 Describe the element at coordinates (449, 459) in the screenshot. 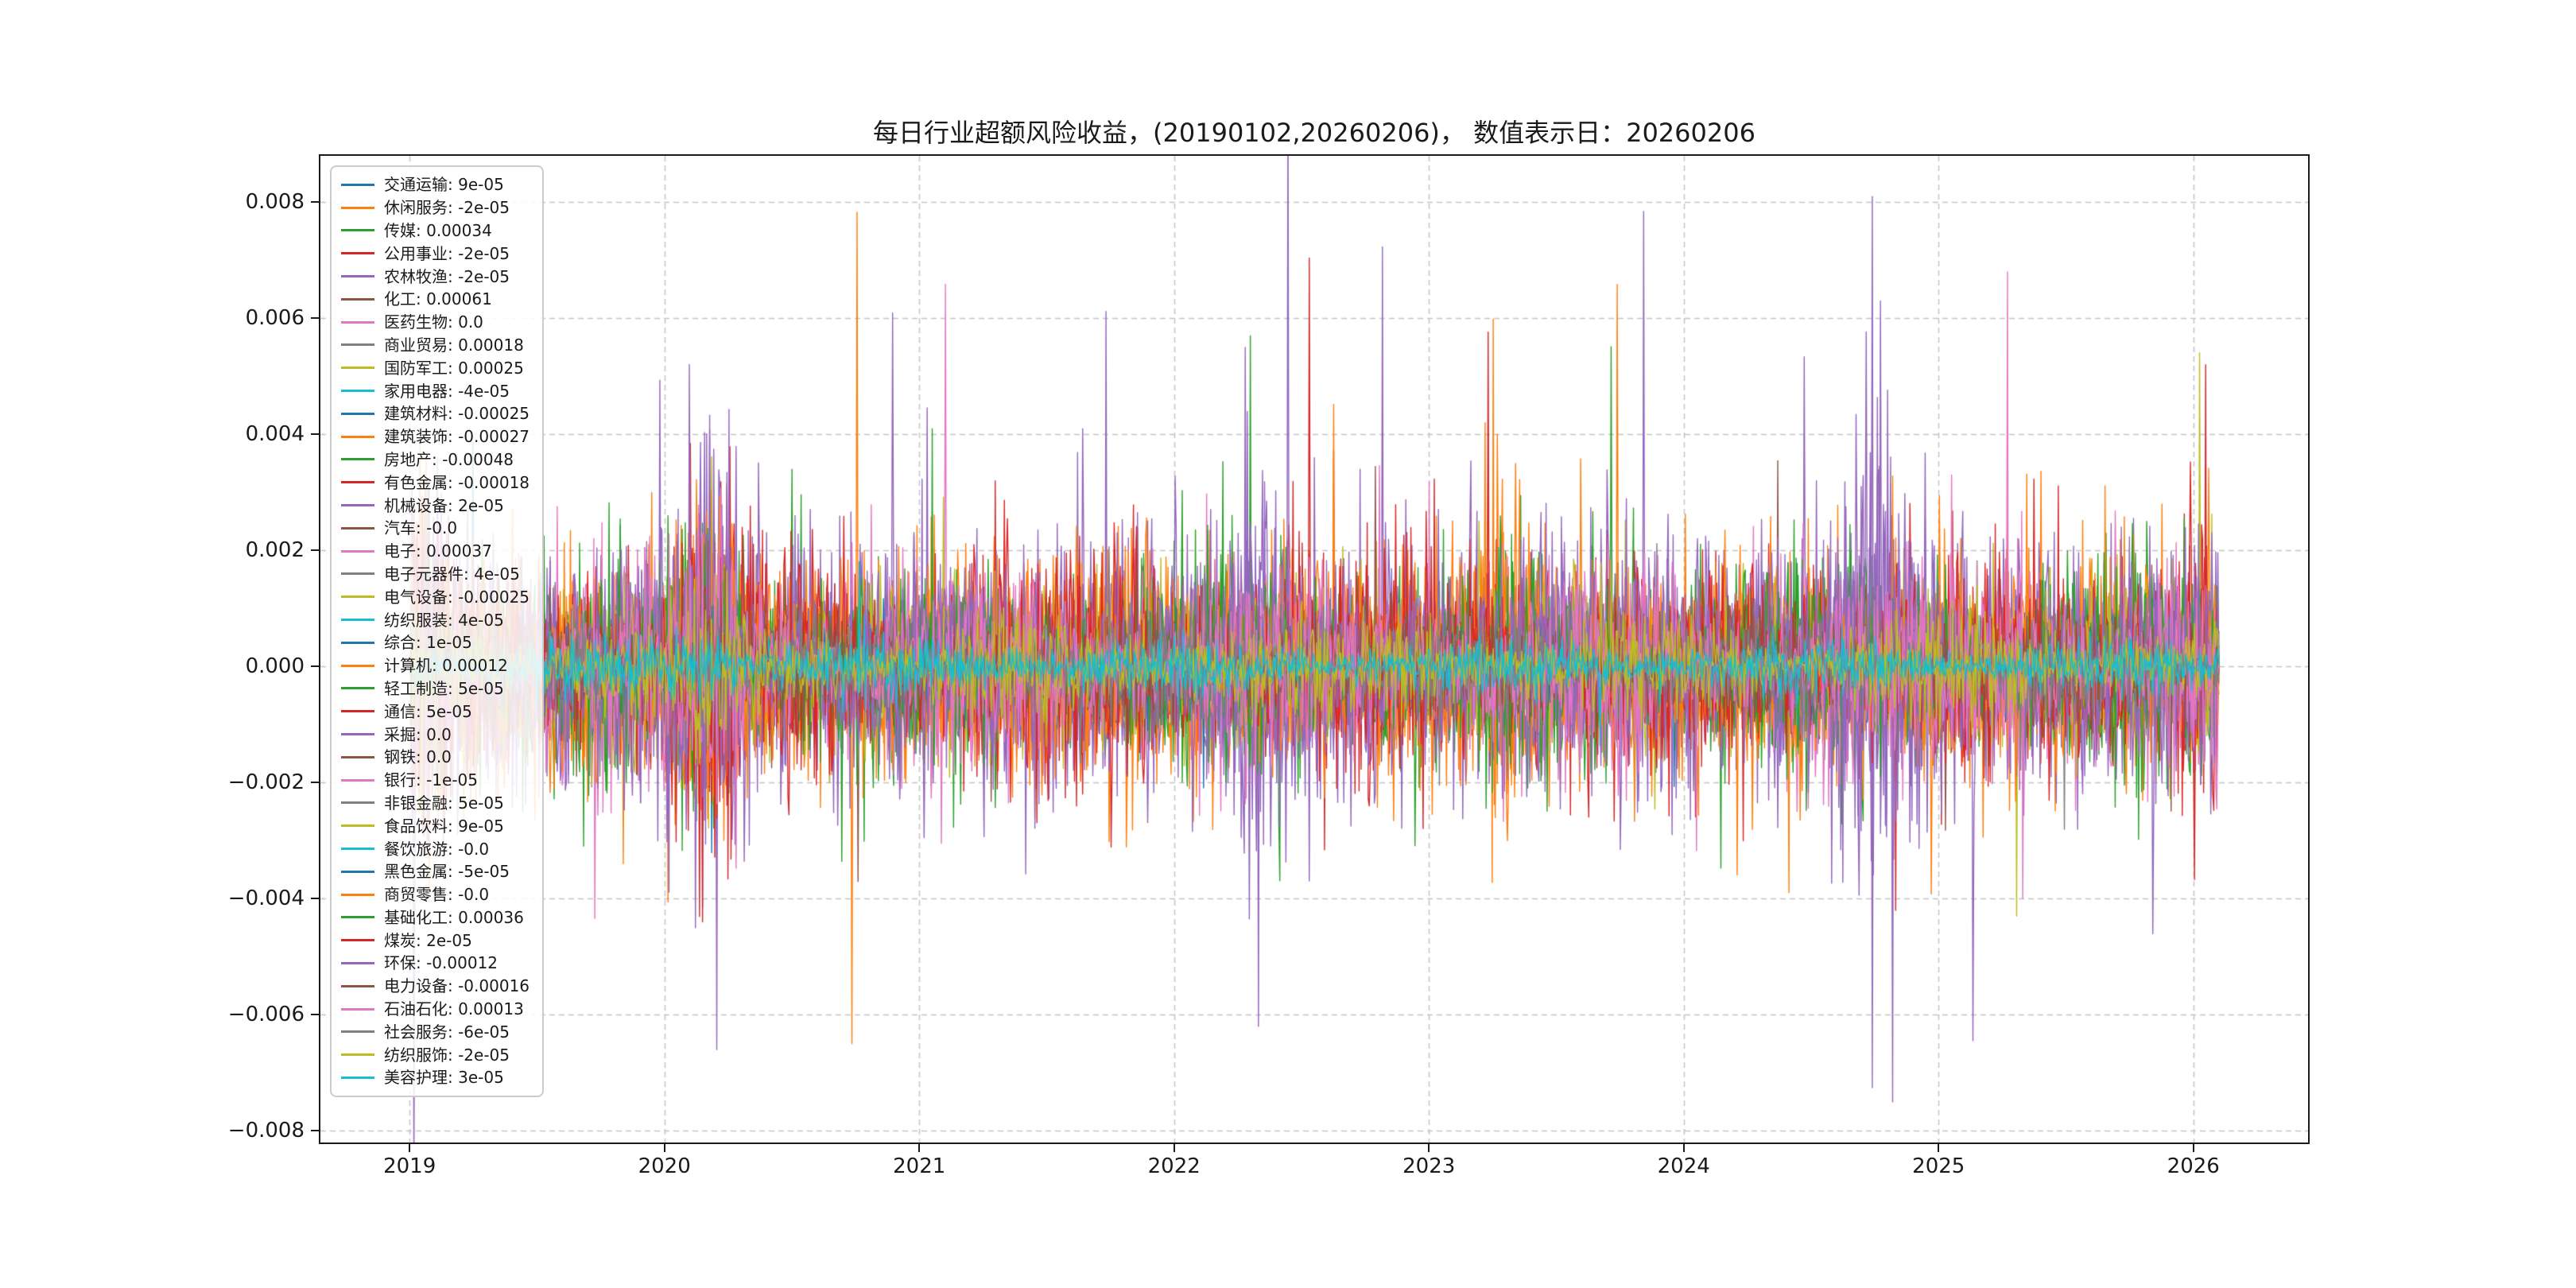

I see `legend-label: 房地产: -0.00048` at that location.